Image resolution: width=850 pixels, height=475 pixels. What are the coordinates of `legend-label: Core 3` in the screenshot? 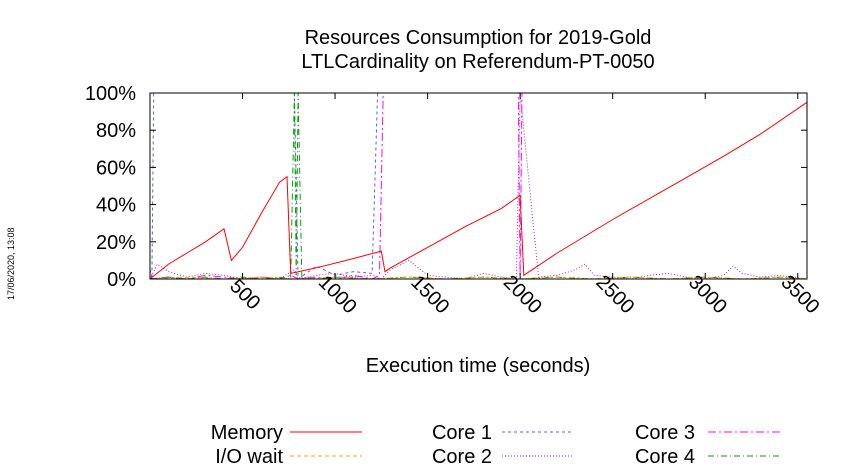 It's located at (665, 433).